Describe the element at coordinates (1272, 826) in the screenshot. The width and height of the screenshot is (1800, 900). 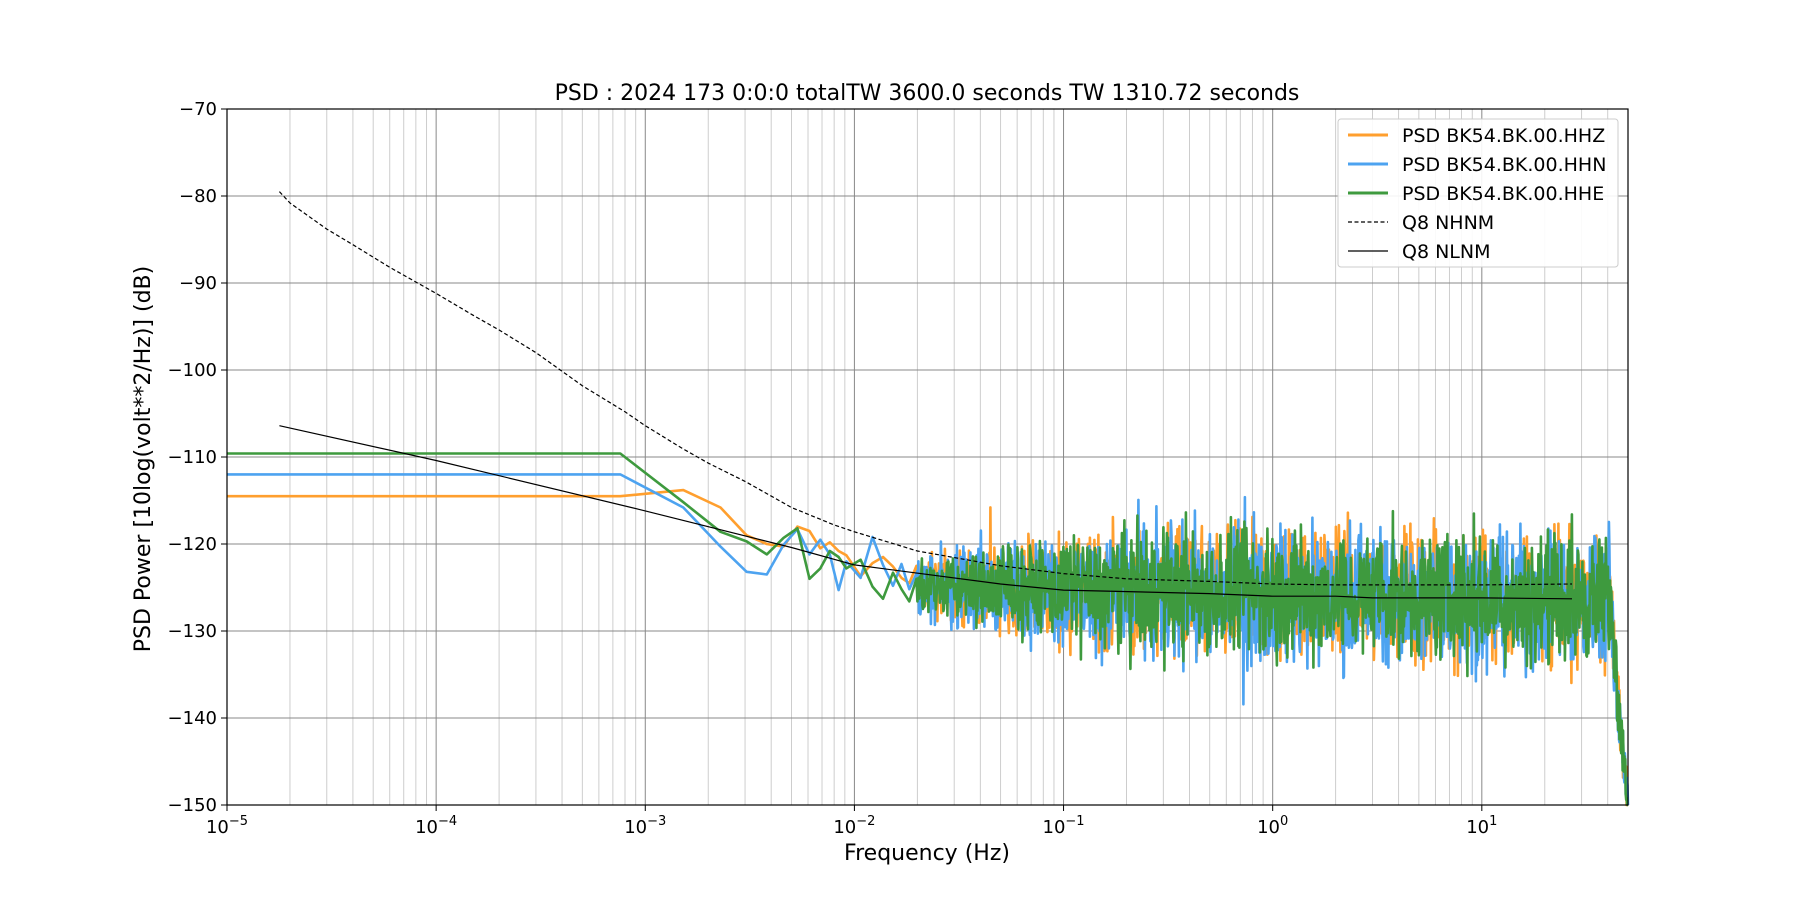
I see `x-tick-label: 10⁰` at that location.